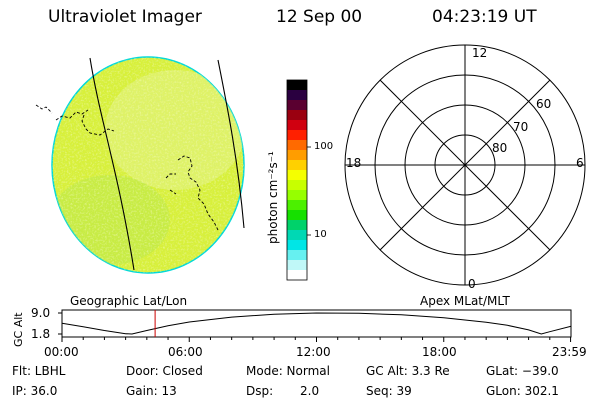 The height and width of the screenshot is (400, 600). What do you see at coordinates (354, 163) in the screenshot?
I see `polar-label-dusk: 18` at bounding box center [354, 163].